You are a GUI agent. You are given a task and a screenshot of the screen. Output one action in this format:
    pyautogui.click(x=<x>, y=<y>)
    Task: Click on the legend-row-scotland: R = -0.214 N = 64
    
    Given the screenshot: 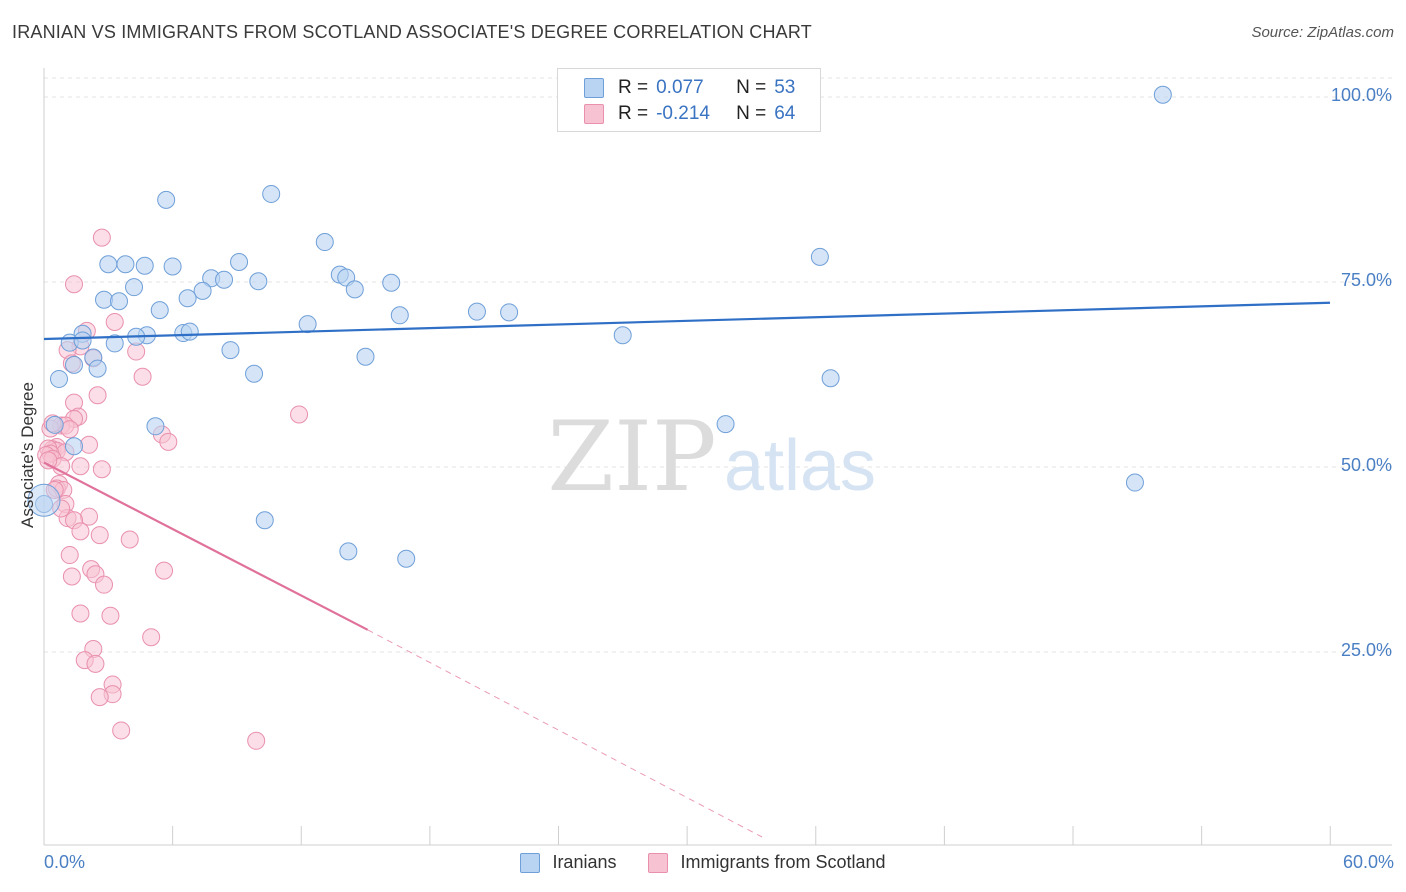 What is the action you would take?
    pyautogui.click(x=689, y=114)
    